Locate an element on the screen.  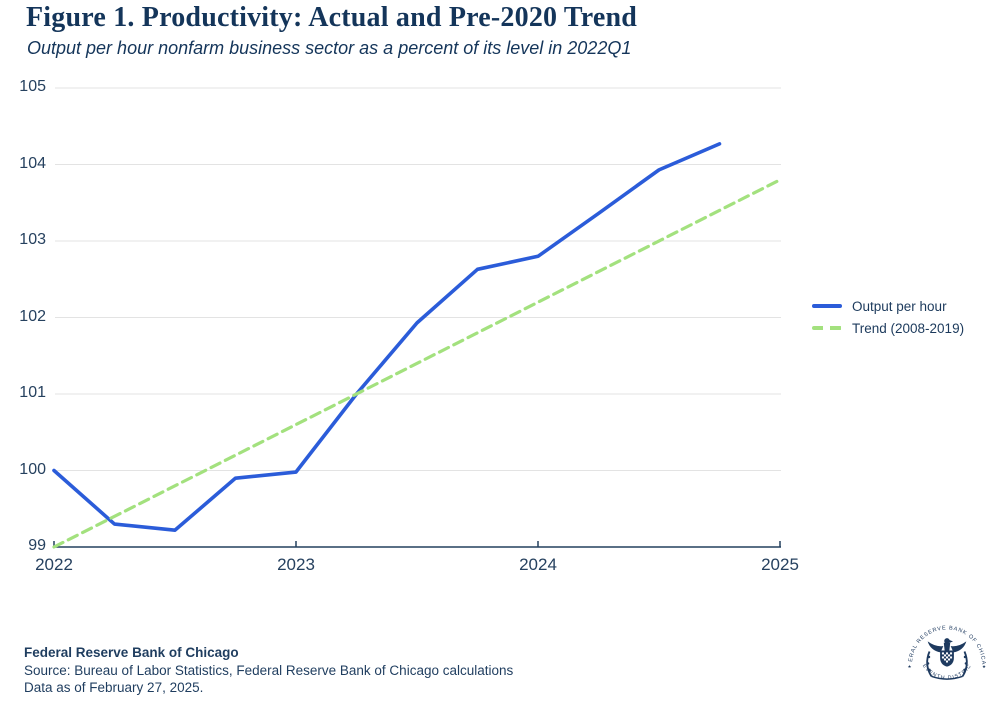
footer-data-as-of: Data as of February 27, 2025. is located at coordinates (114, 687).